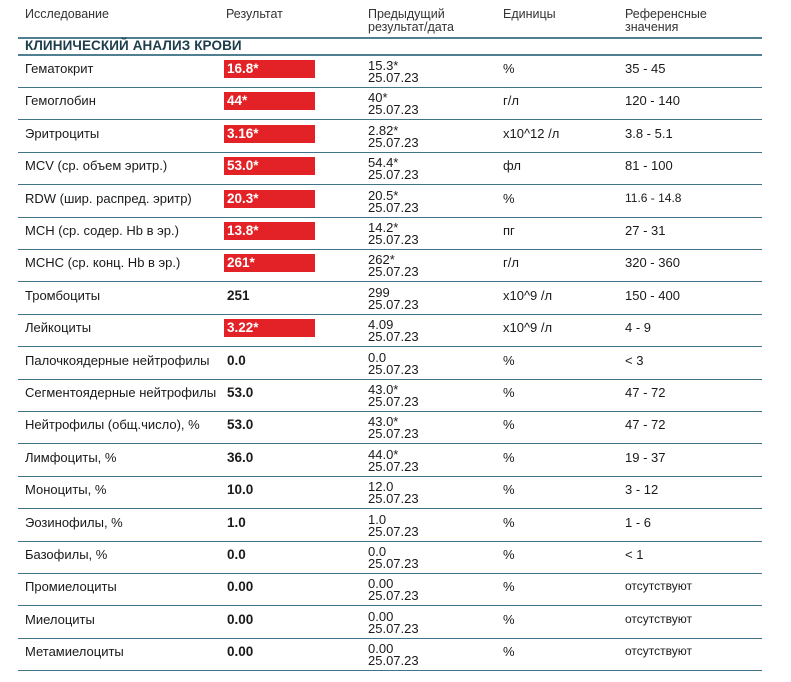 The width and height of the screenshot is (791, 682). What do you see at coordinates (653, 197) in the screenshot?
I see `reference-range: 11.6 - 14.8` at bounding box center [653, 197].